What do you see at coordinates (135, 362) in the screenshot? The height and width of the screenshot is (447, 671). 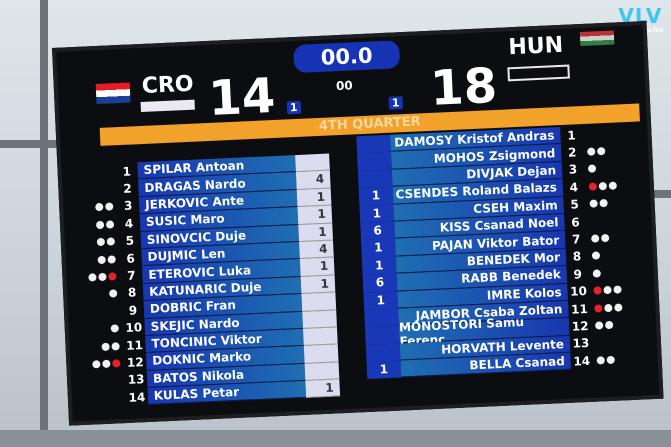 I see `player-number: 12` at bounding box center [135, 362].